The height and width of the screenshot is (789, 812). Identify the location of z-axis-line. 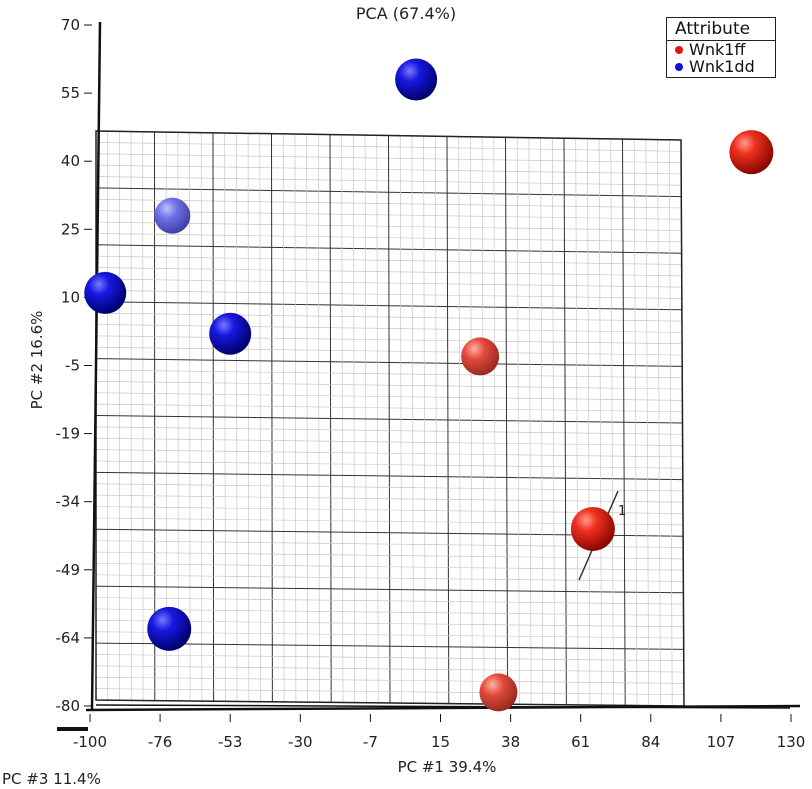
(443, 706).